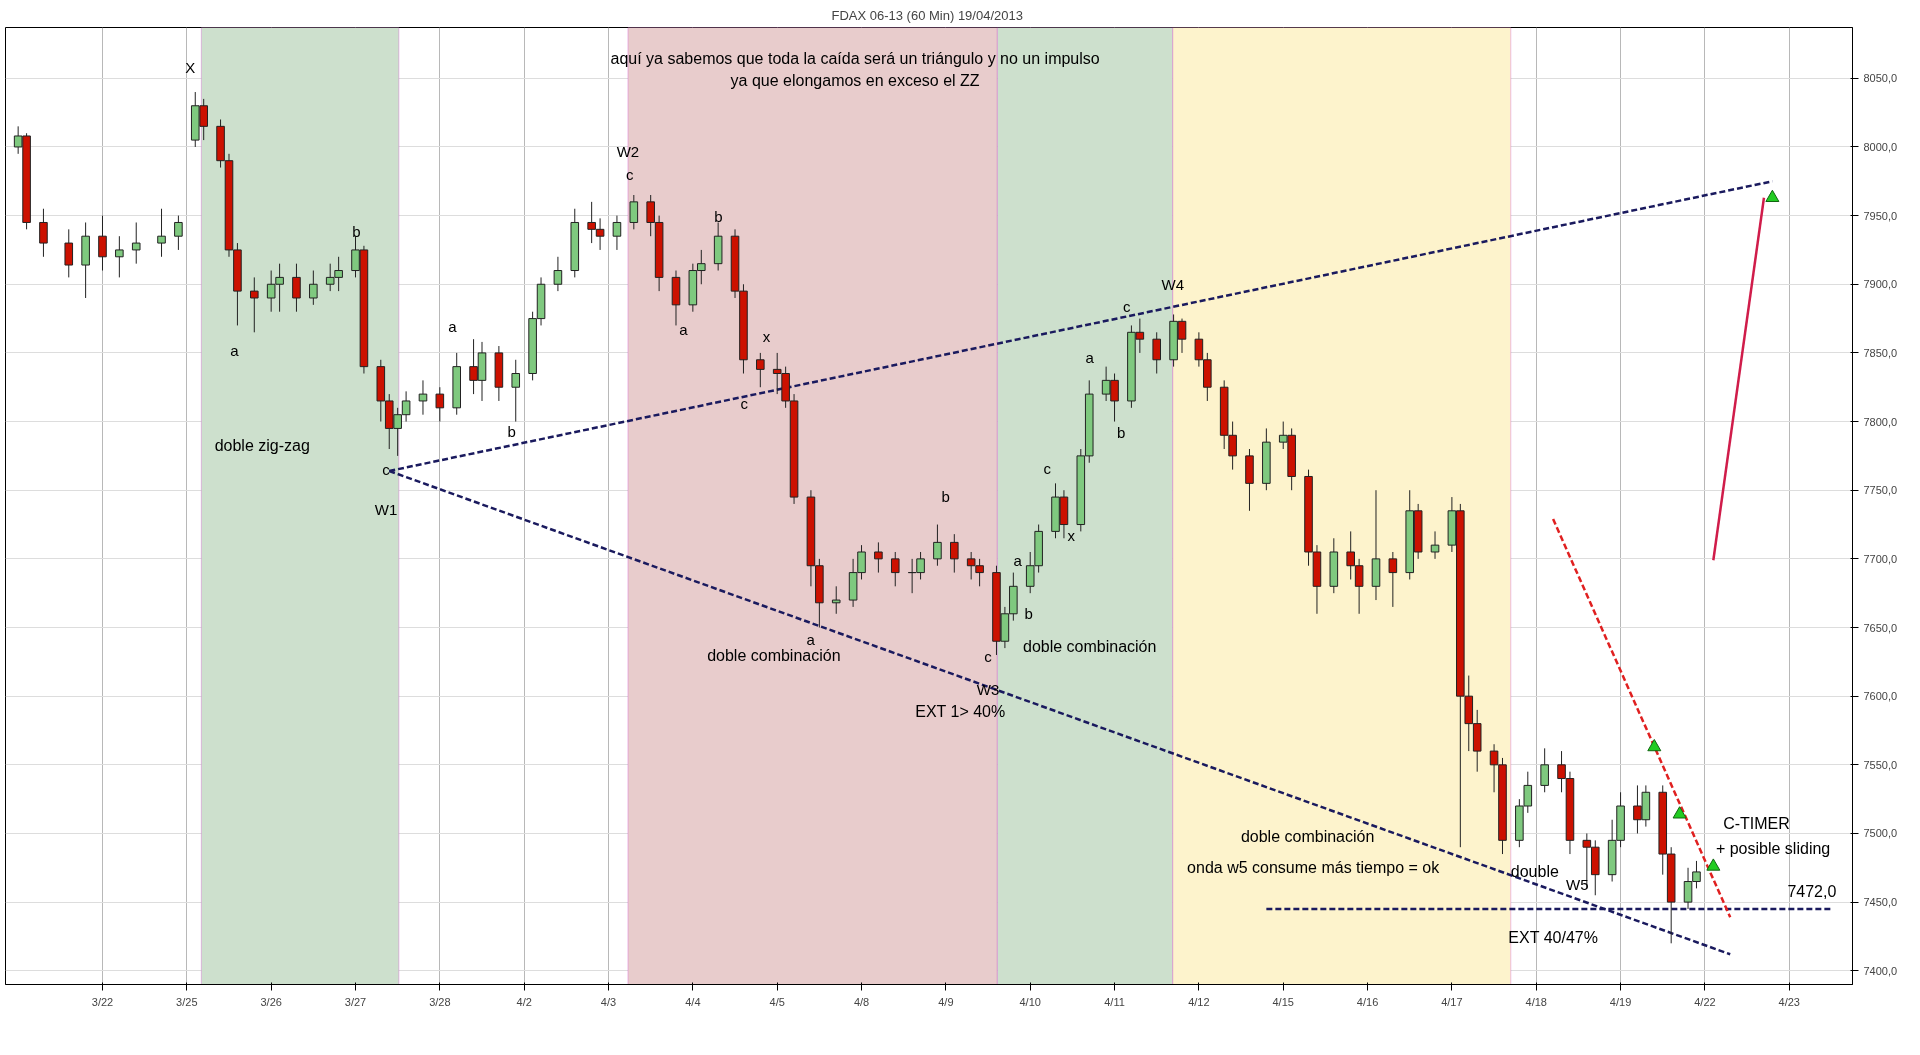 The height and width of the screenshot is (1055, 1920). What do you see at coordinates (1756, 824) in the screenshot?
I see `annotation: C-TIMER` at bounding box center [1756, 824].